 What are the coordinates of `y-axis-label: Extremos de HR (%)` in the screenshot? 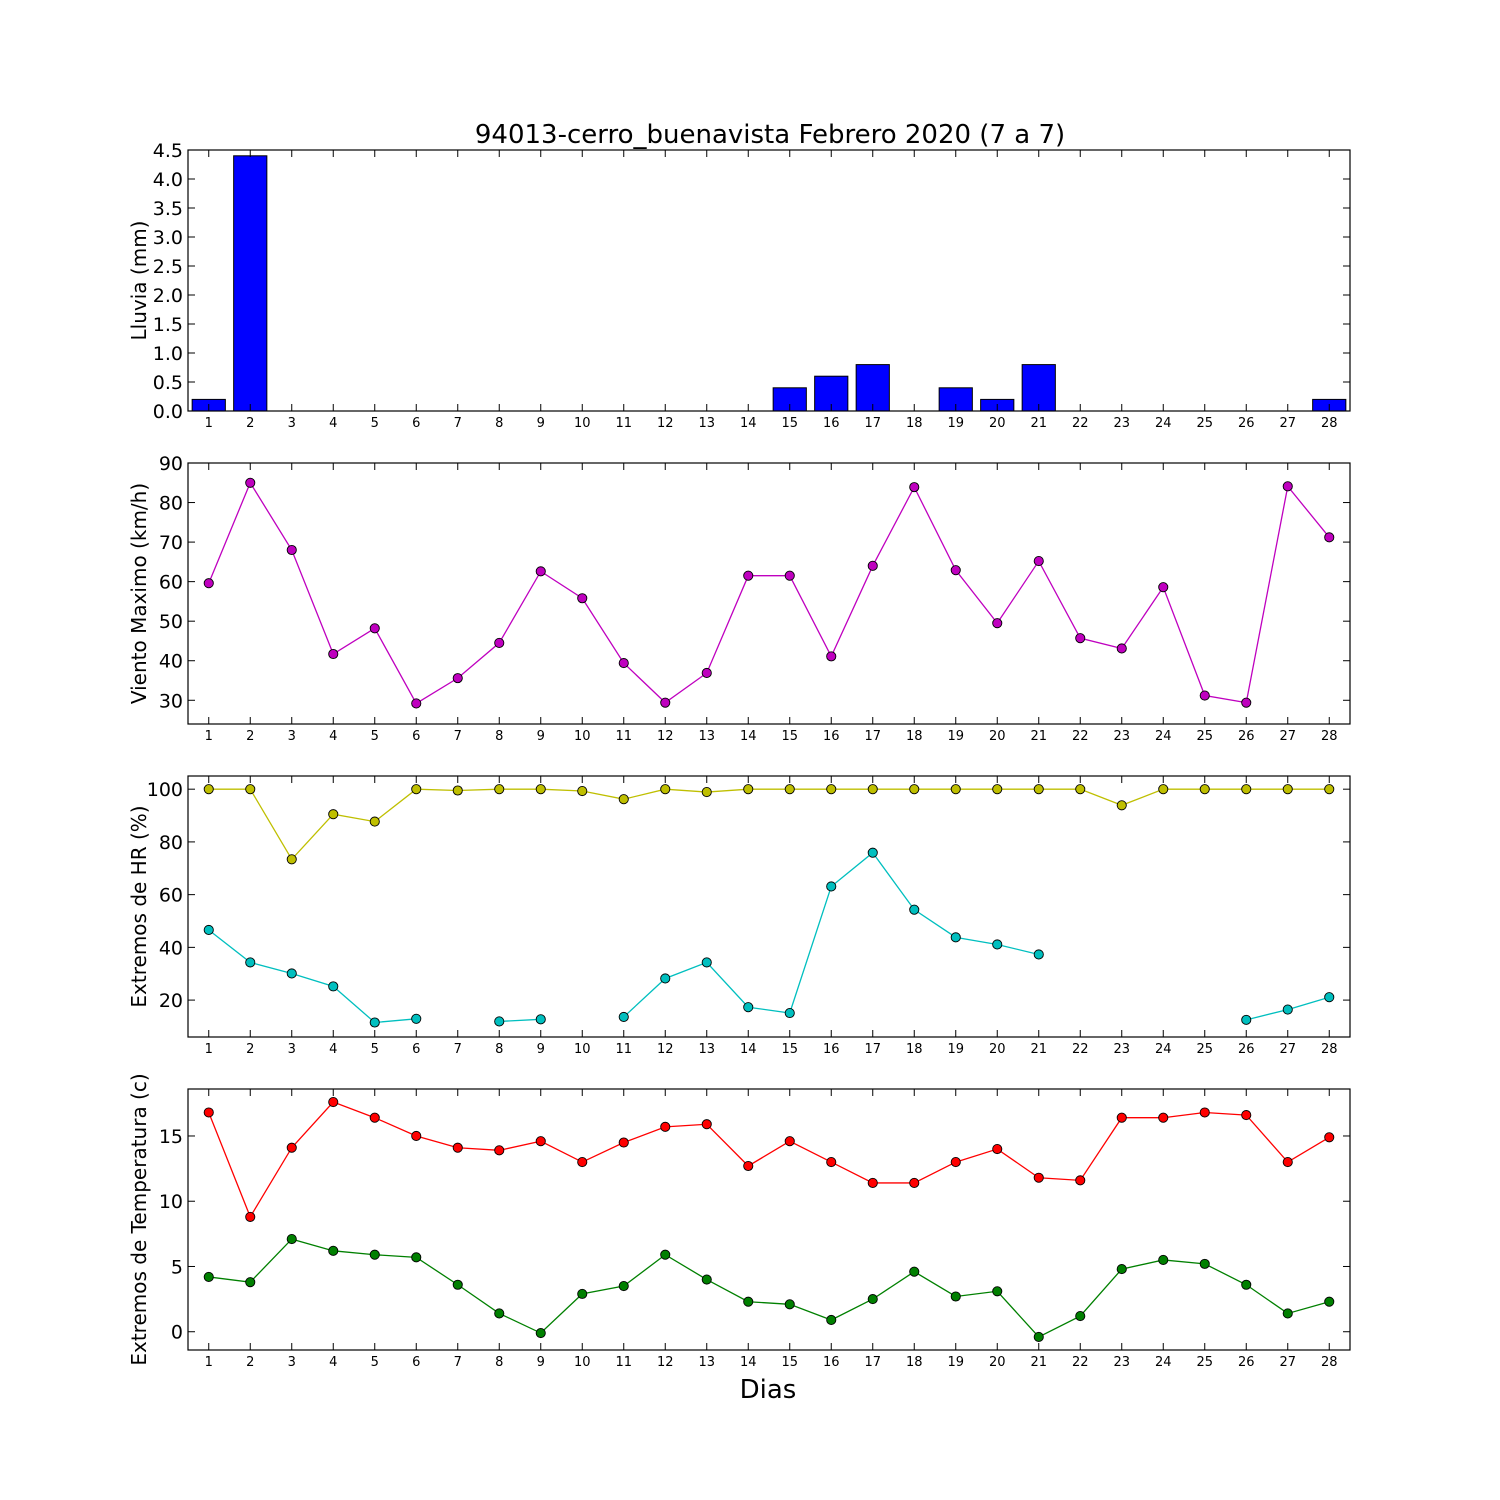 It's located at (139, 906).